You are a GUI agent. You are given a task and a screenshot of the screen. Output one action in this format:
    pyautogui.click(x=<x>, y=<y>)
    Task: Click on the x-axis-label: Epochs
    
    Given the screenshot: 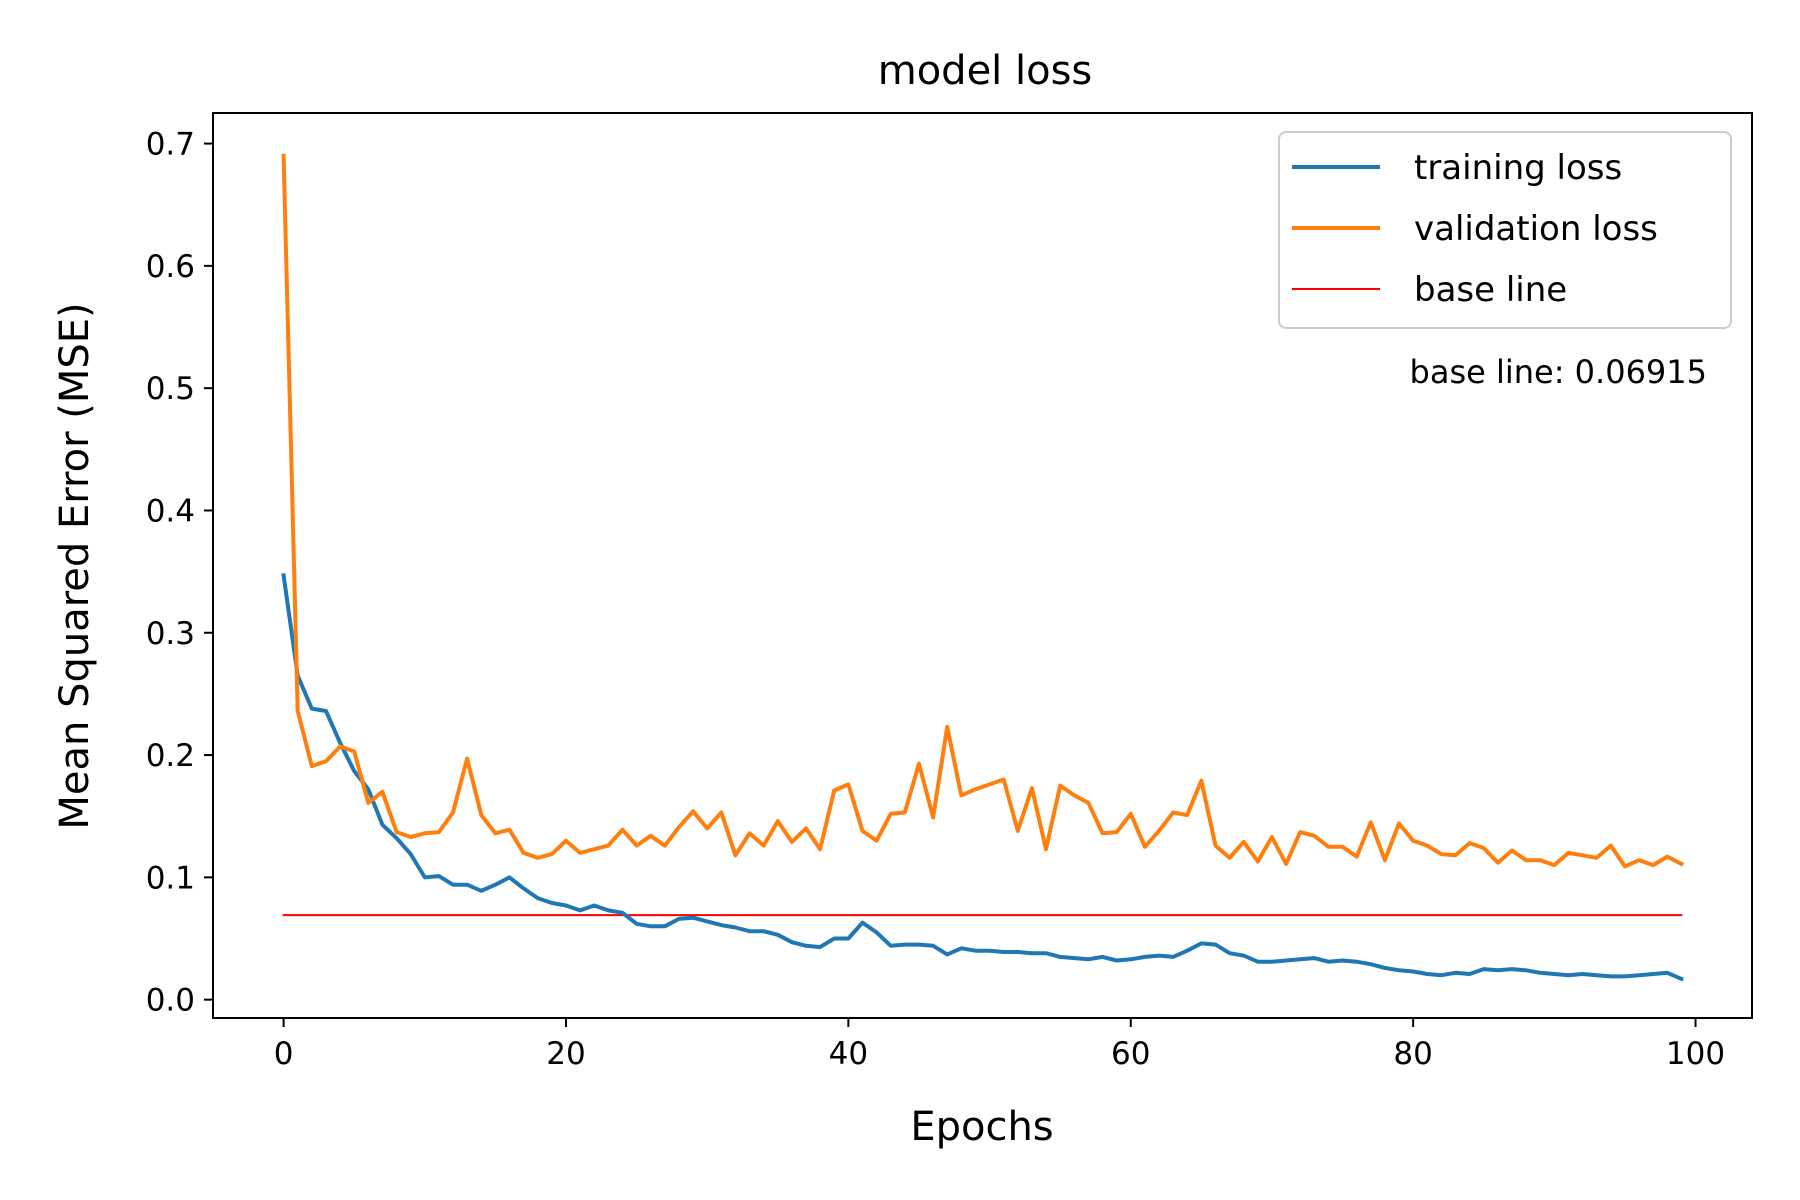 What is the action you would take?
    pyautogui.click(x=981, y=1127)
    